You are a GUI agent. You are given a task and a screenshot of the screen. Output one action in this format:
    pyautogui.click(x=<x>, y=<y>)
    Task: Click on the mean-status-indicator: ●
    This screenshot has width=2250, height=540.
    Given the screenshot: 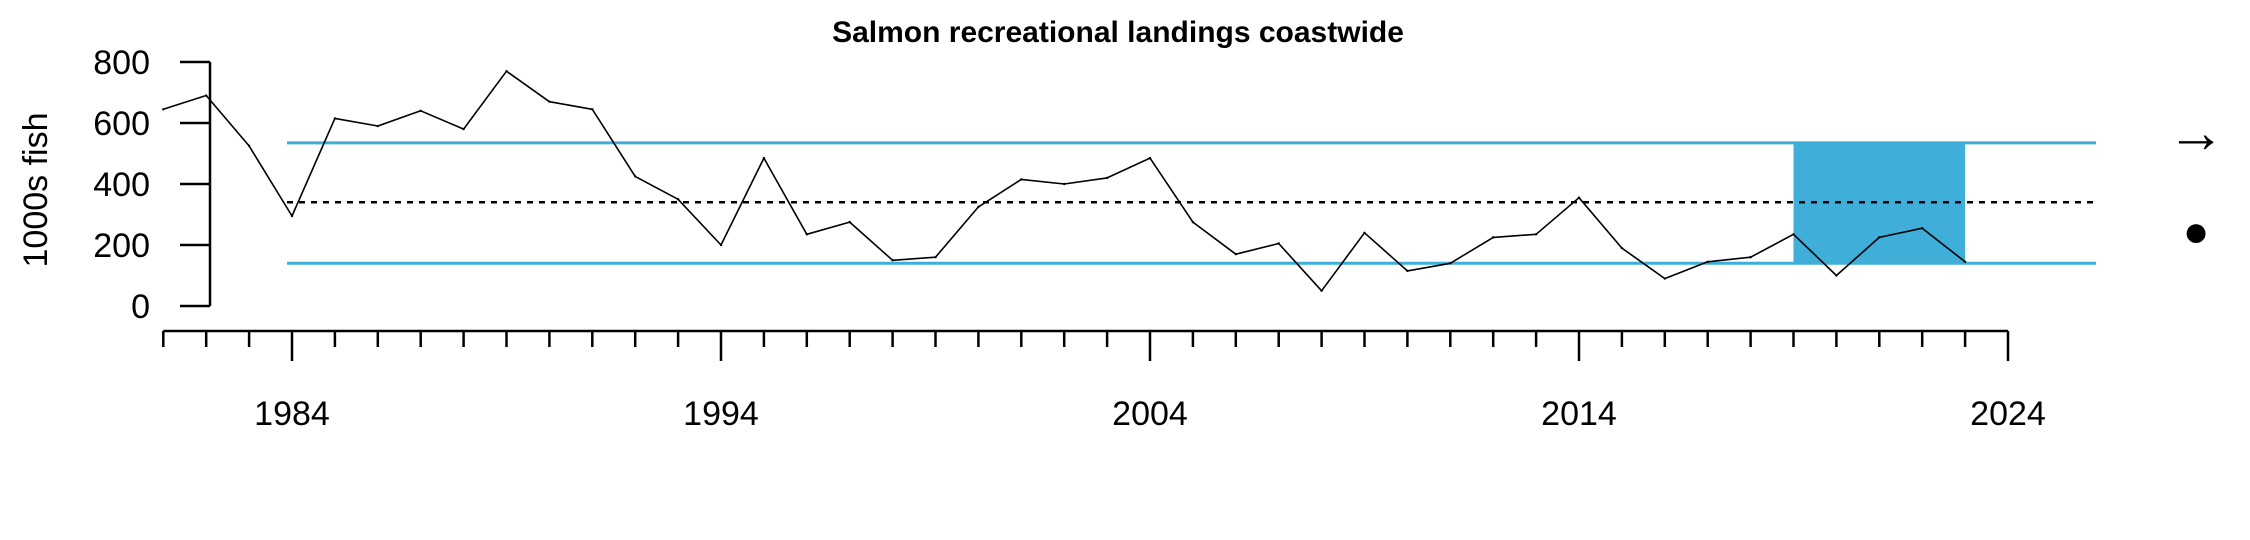 What is the action you would take?
    pyautogui.click(x=2196, y=231)
    